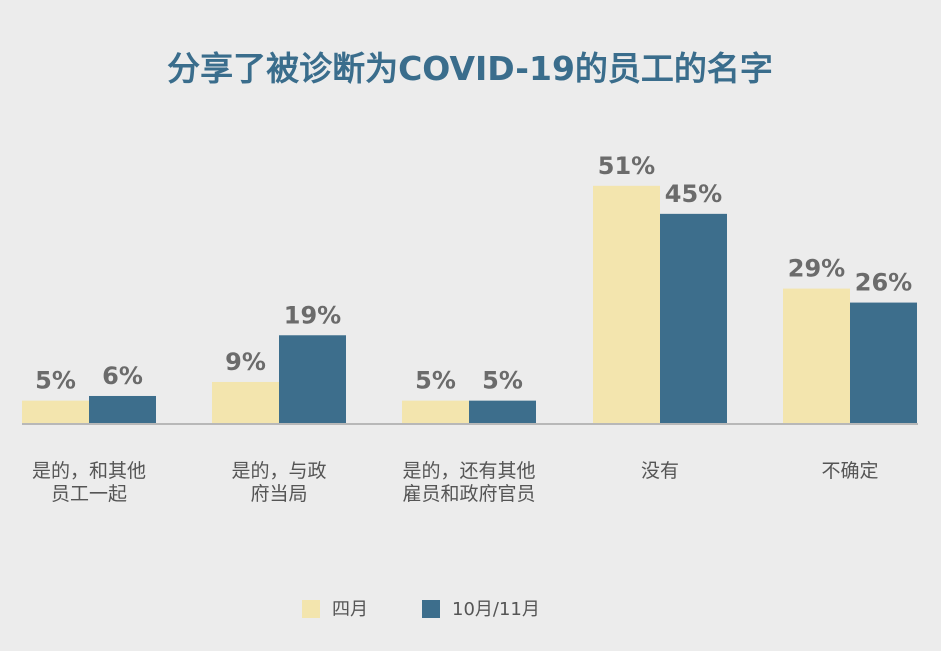  I want to click on category-label: 不确定, so click(849, 471).